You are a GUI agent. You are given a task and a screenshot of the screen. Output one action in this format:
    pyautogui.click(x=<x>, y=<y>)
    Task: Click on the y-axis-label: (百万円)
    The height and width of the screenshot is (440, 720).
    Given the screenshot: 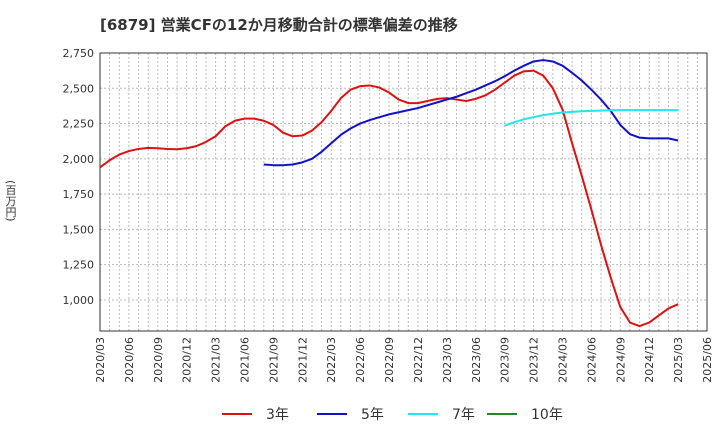 What is the action you would take?
    pyautogui.click(x=10, y=201)
    